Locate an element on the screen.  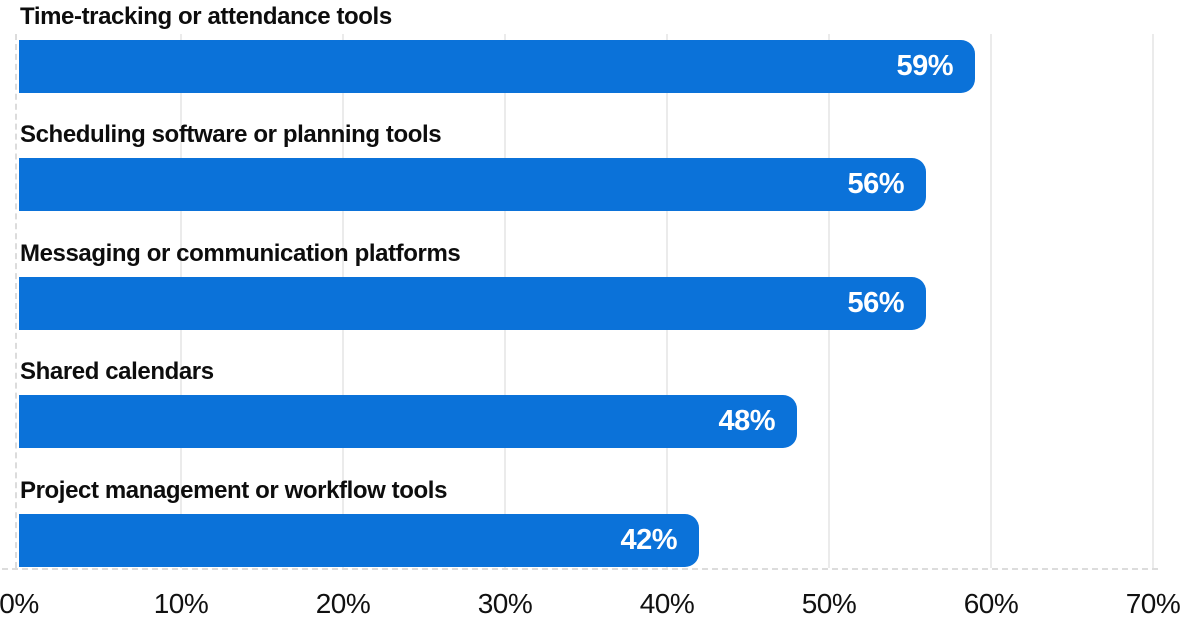
bar-row: Shared calendars 48% is located at coordinates (600, 405).